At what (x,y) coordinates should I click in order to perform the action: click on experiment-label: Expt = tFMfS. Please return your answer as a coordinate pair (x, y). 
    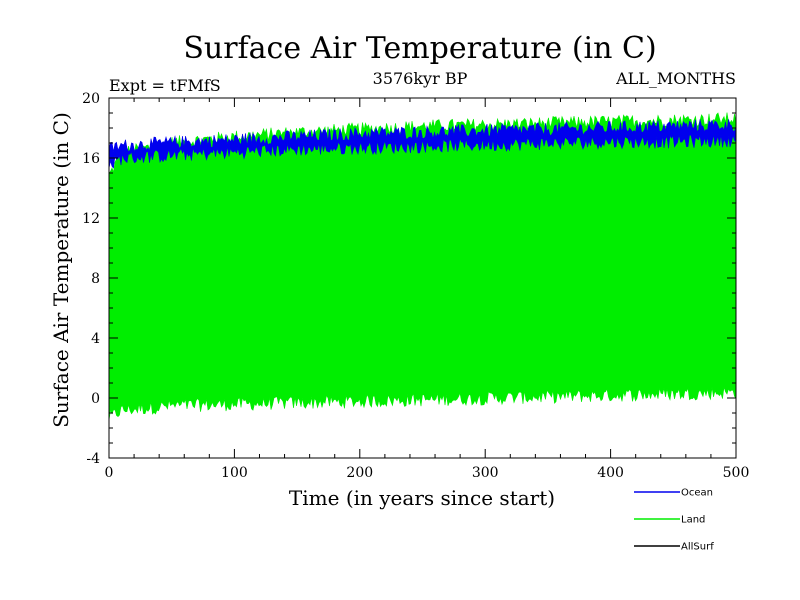
    Looking at the image, I should click on (165, 85).